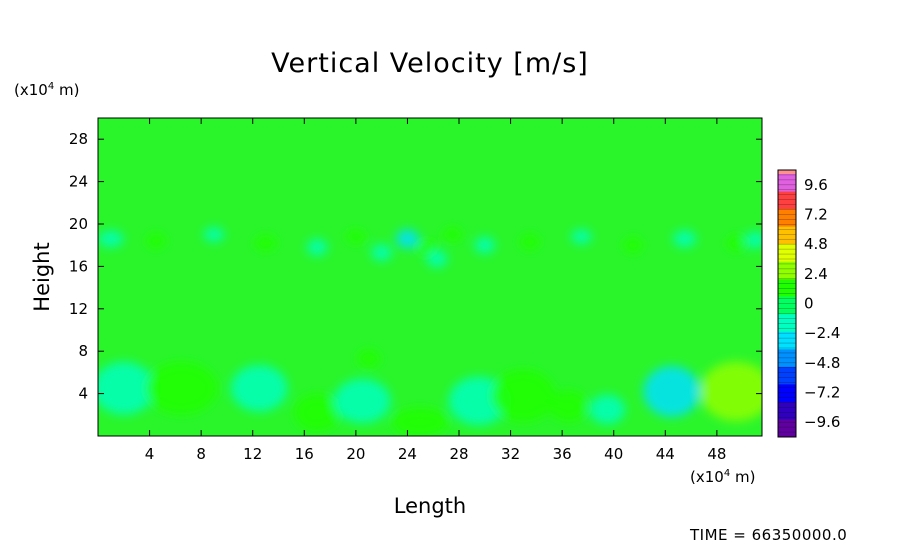 The width and height of the screenshot is (904, 544). I want to click on x-axis-unit: (x104 m), so click(722, 477).